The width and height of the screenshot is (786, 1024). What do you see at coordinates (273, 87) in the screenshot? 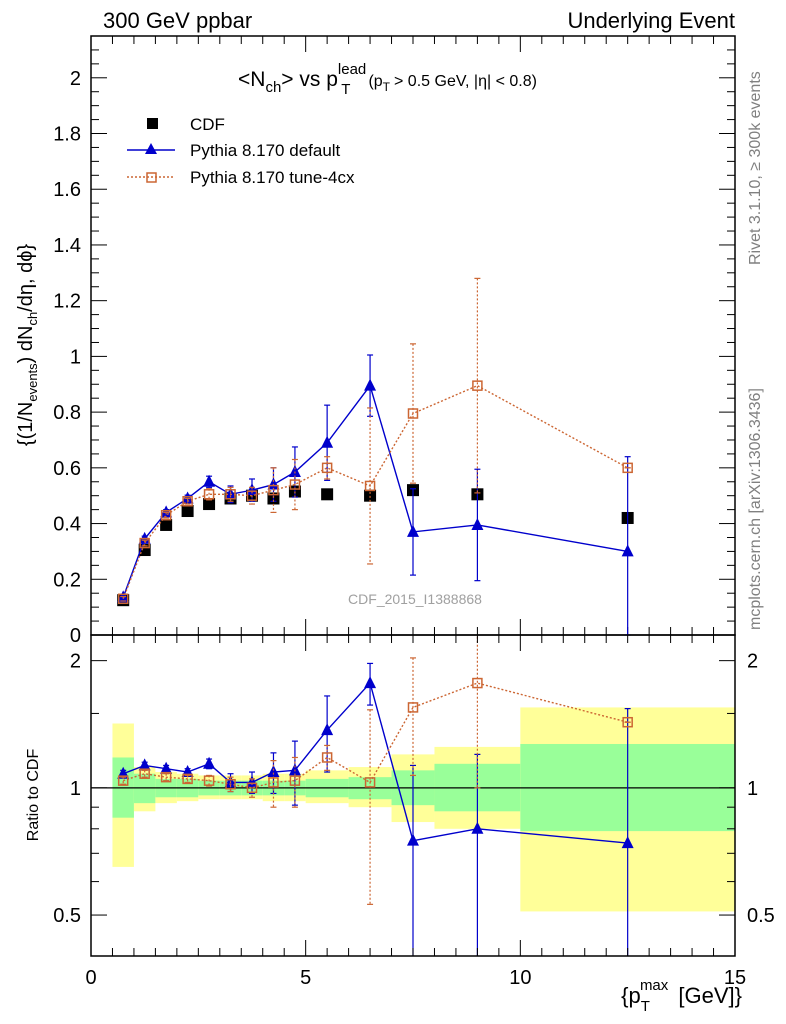
I see `title-part-nch-sub: ch` at bounding box center [273, 87].